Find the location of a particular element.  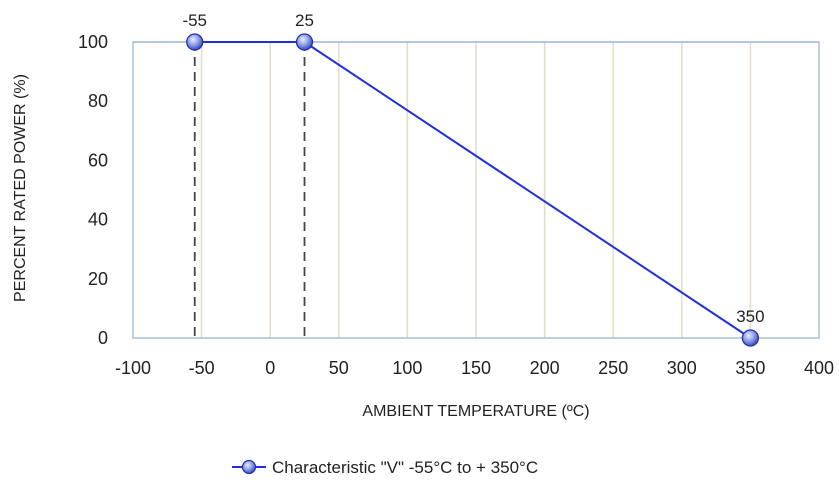

y-axis-title: PERCENT RATED POWER (%) is located at coordinates (20, 188).